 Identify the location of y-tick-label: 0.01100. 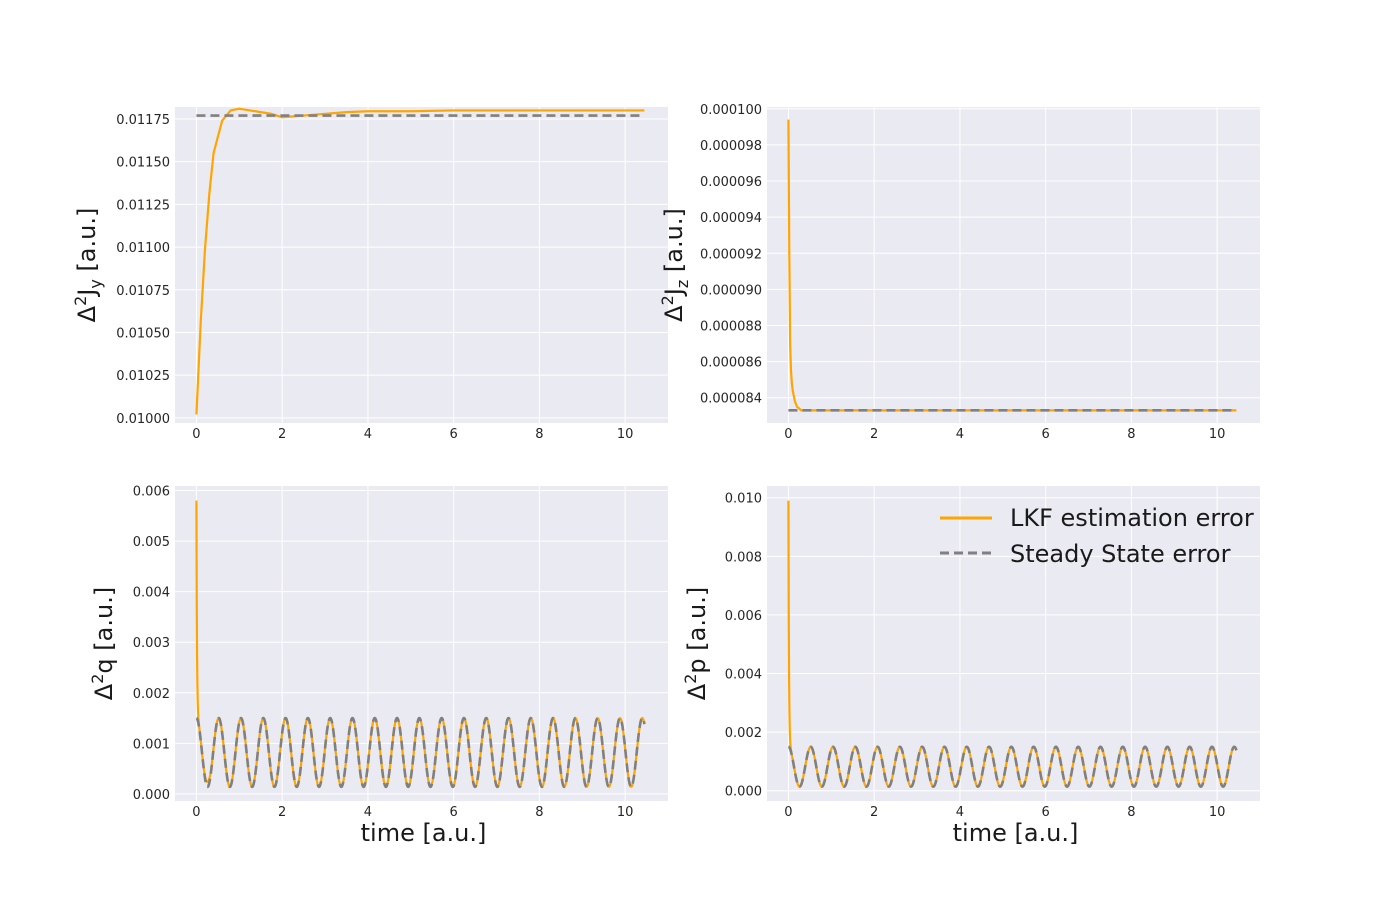
(143, 248).